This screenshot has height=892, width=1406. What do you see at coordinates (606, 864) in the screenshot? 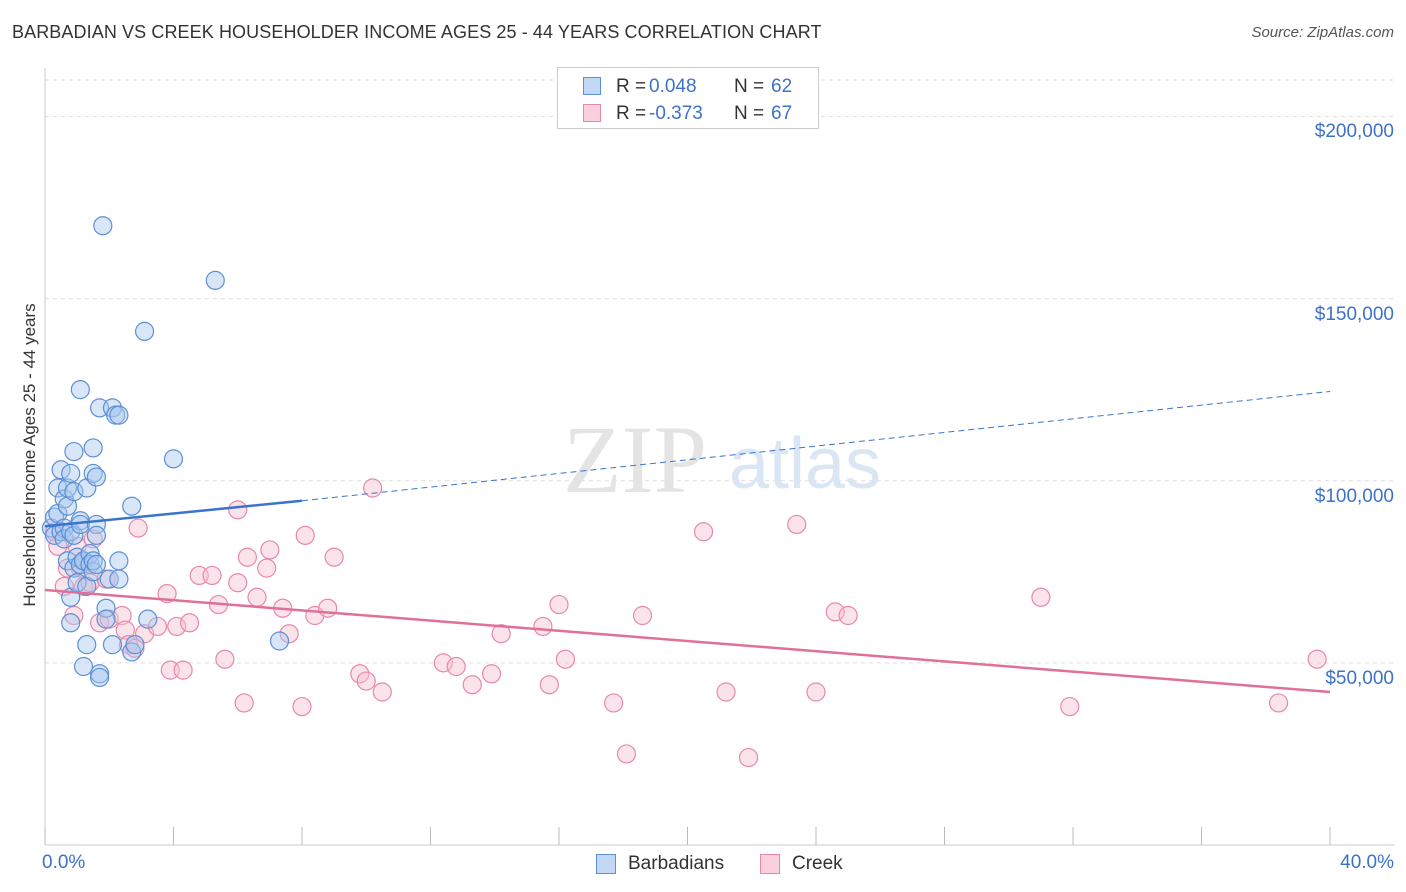
I see `legend-swatch-barbadians` at bounding box center [606, 864].